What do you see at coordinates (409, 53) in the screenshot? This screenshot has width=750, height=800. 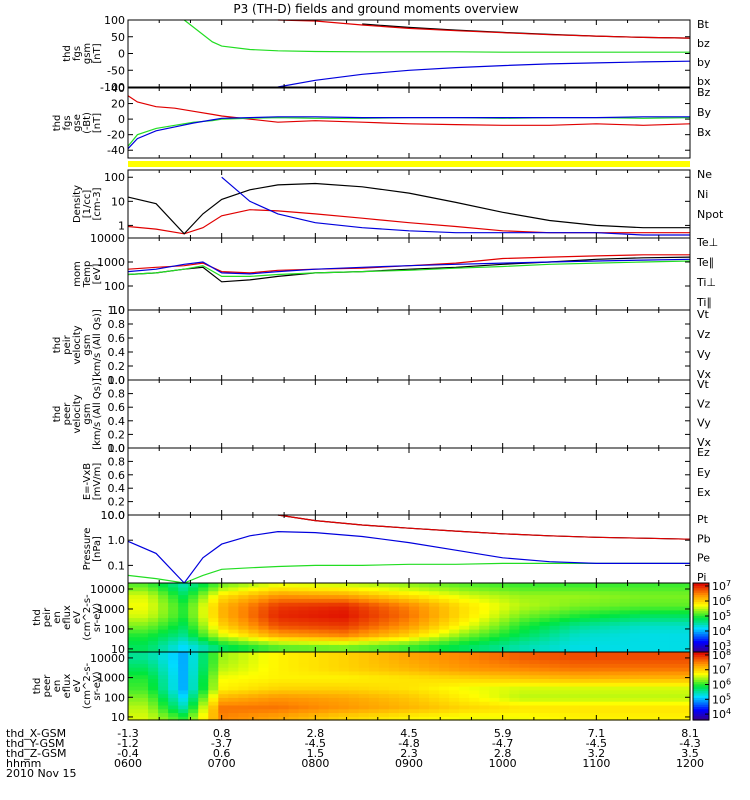 I see `panel-frame` at bounding box center [409, 53].